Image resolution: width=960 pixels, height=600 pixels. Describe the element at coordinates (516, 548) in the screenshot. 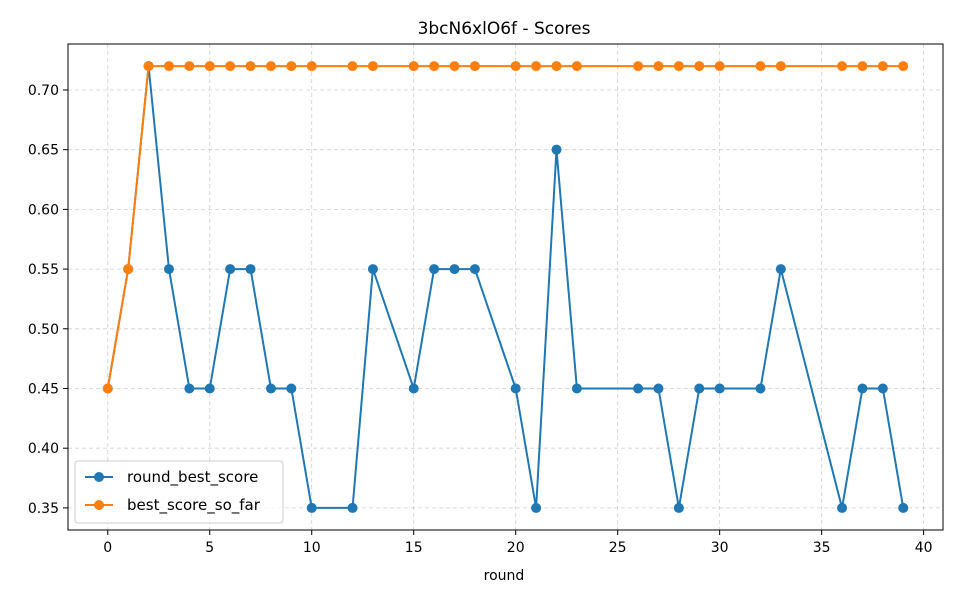

I see `x-tick-label: 20` at that location.